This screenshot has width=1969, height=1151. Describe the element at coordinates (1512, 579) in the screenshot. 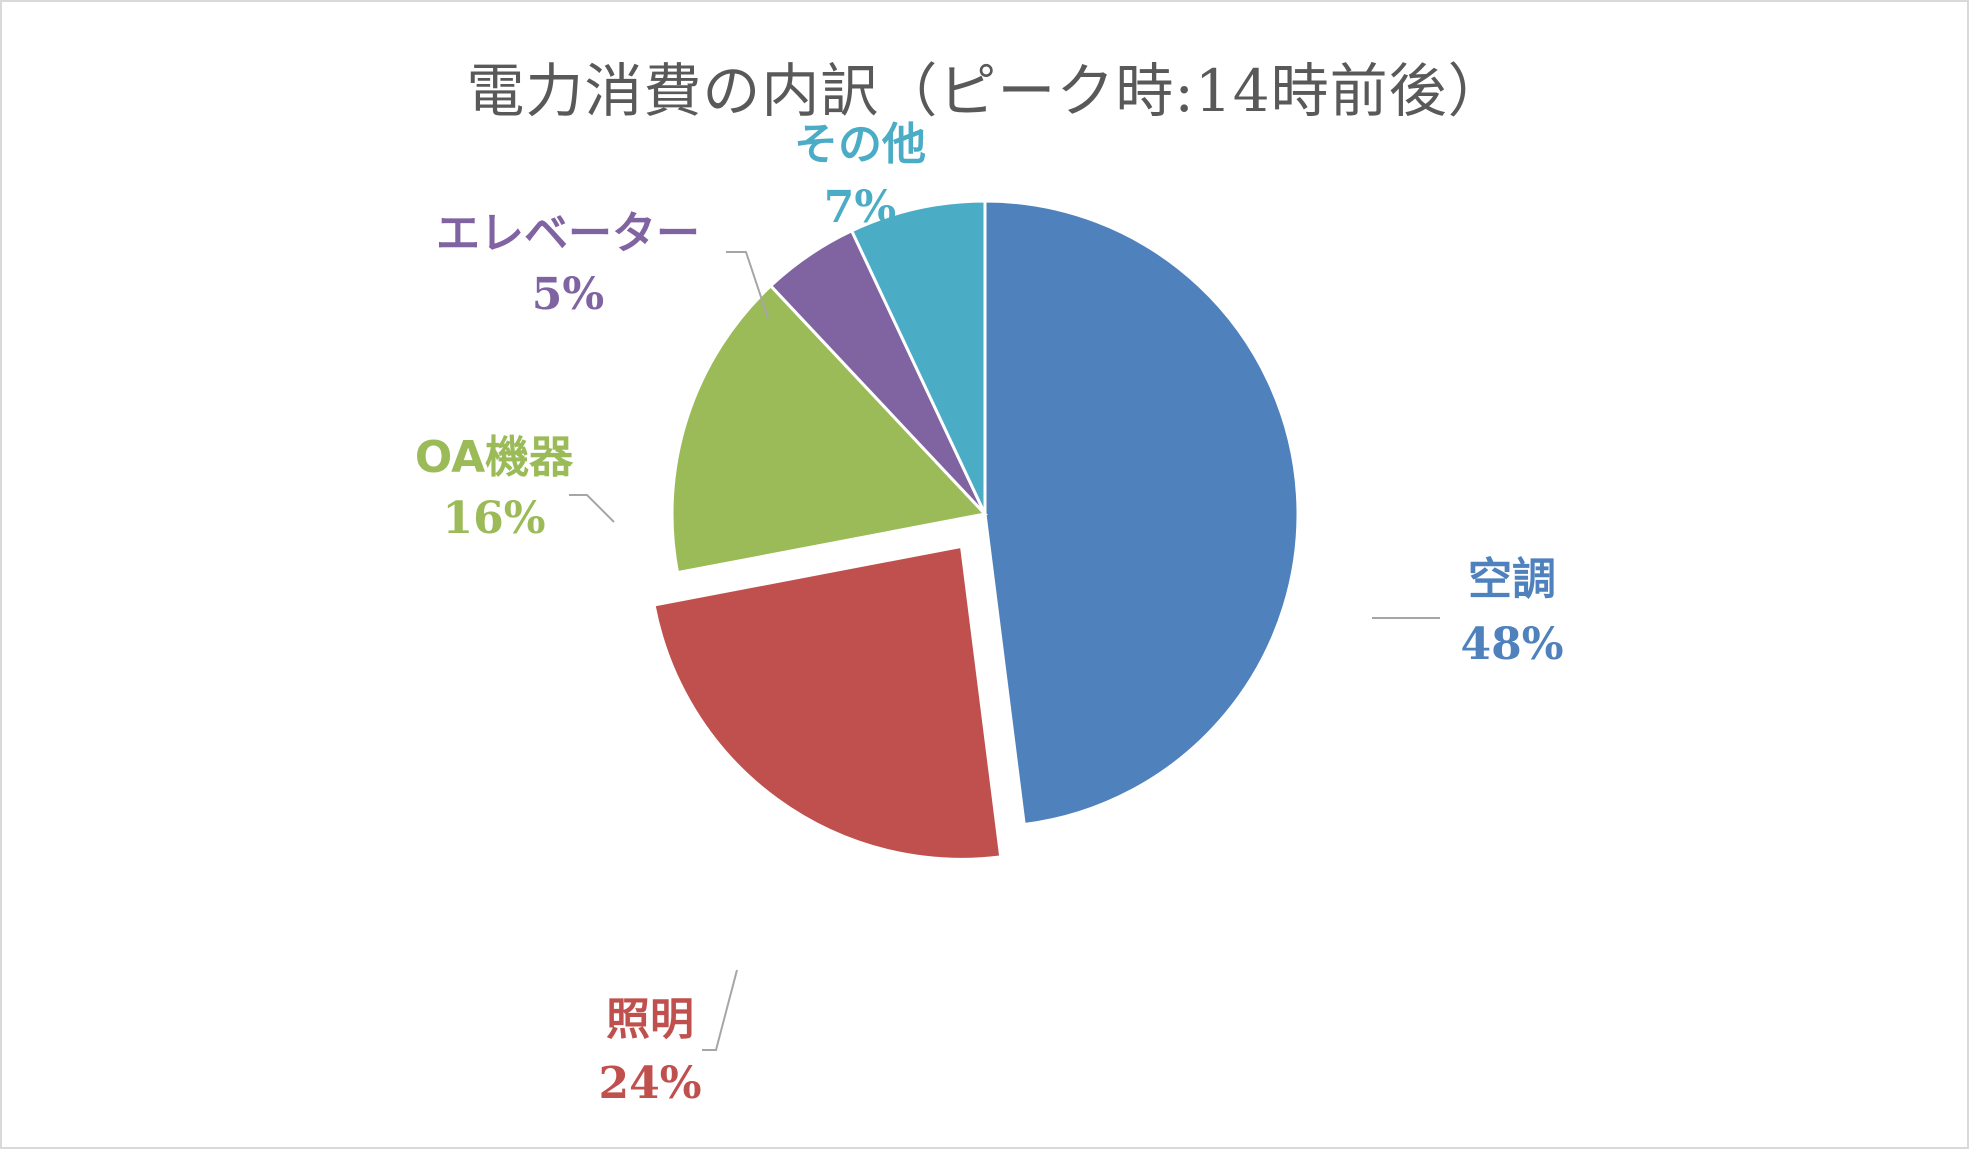

I see `slice-label-name-1: 空調` at that location.